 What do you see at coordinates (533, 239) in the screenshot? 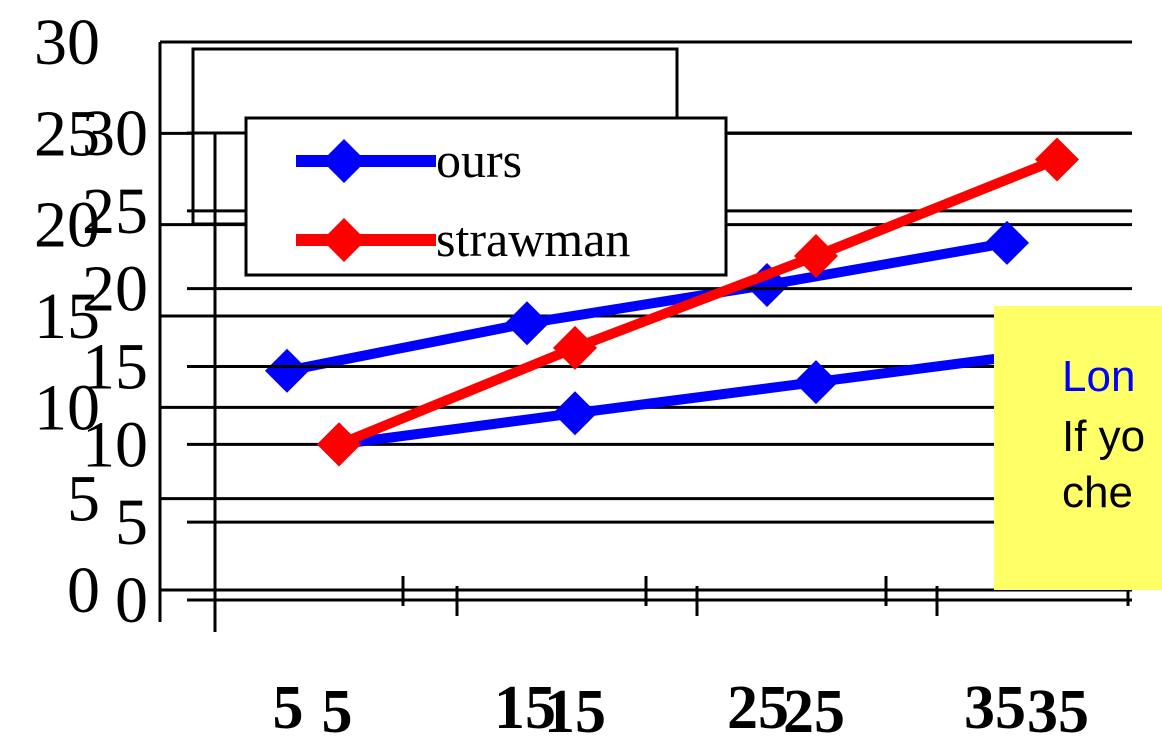
I see `legend-label: strawman` at bounding box center [533, 239].